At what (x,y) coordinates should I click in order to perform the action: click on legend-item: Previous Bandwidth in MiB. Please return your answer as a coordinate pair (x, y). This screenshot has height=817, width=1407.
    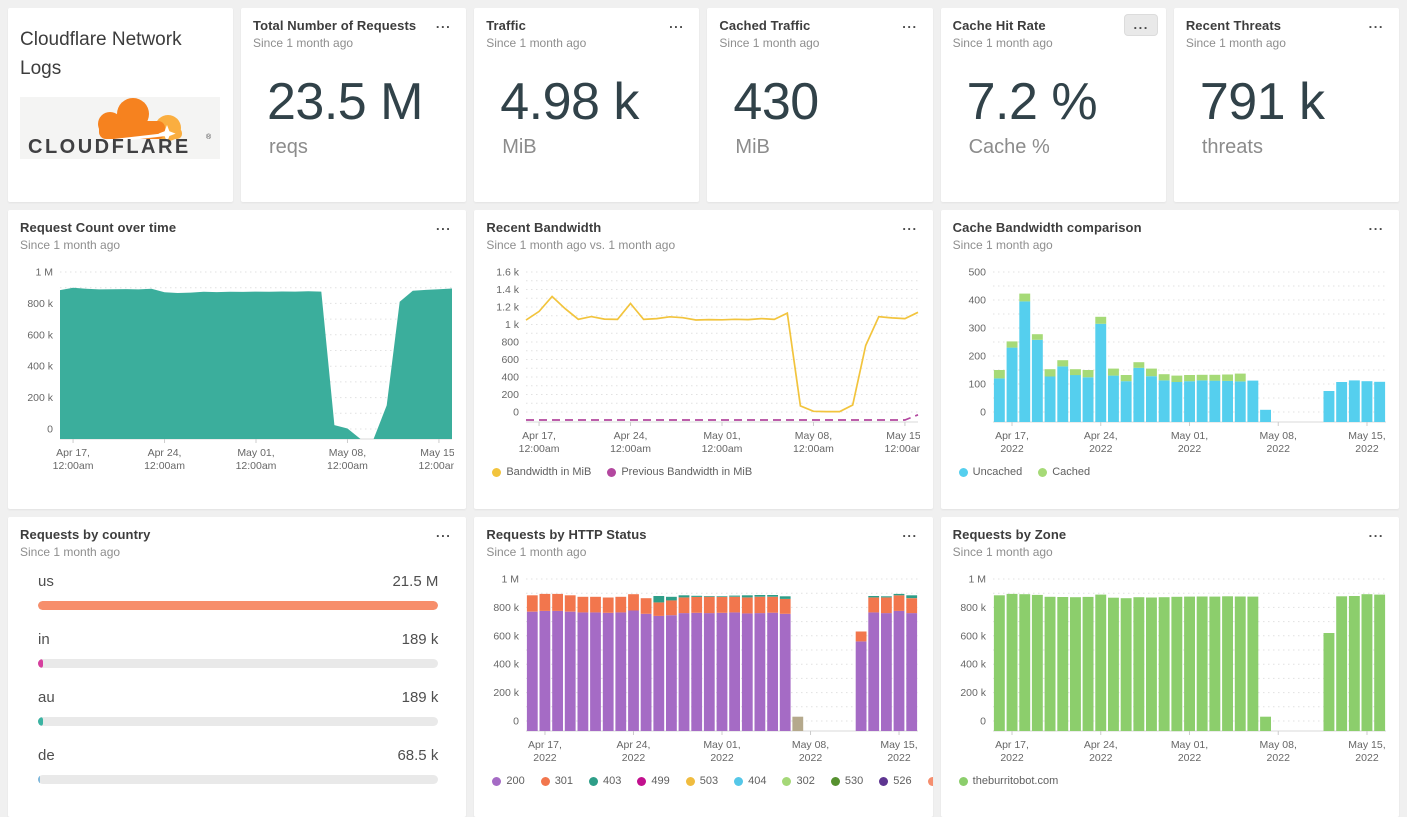
    Looking at the image, I should click on (679, 472).